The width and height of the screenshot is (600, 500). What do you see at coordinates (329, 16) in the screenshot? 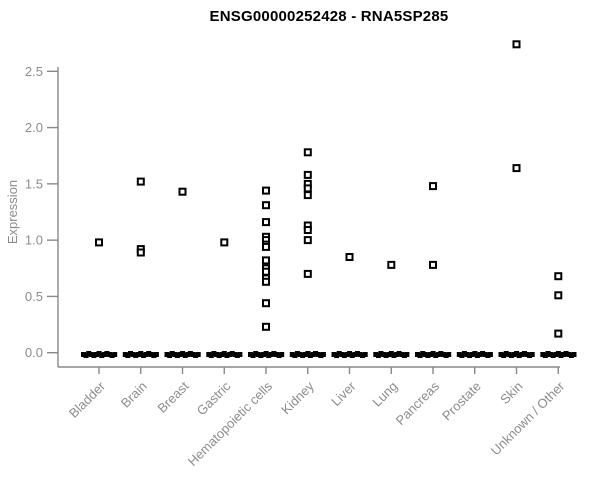
I see `chart-title: ENSG00000252428 - RNA5SP285` at bounding box center [329, 16].